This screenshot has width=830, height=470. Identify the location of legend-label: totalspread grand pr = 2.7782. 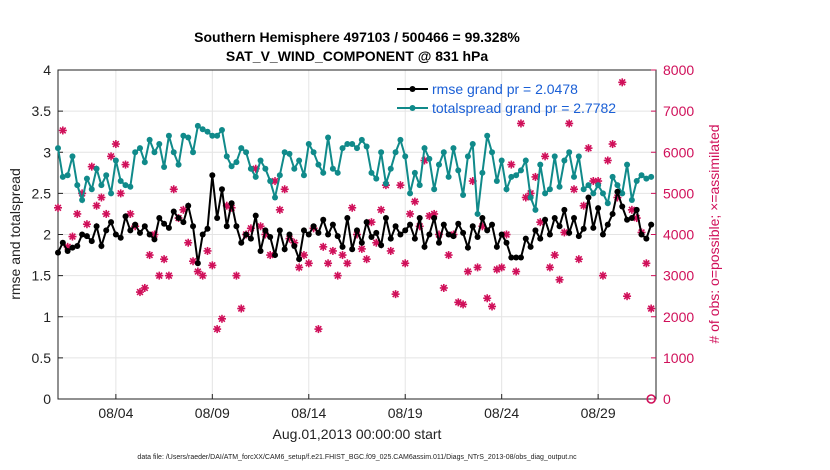
(524, 108).